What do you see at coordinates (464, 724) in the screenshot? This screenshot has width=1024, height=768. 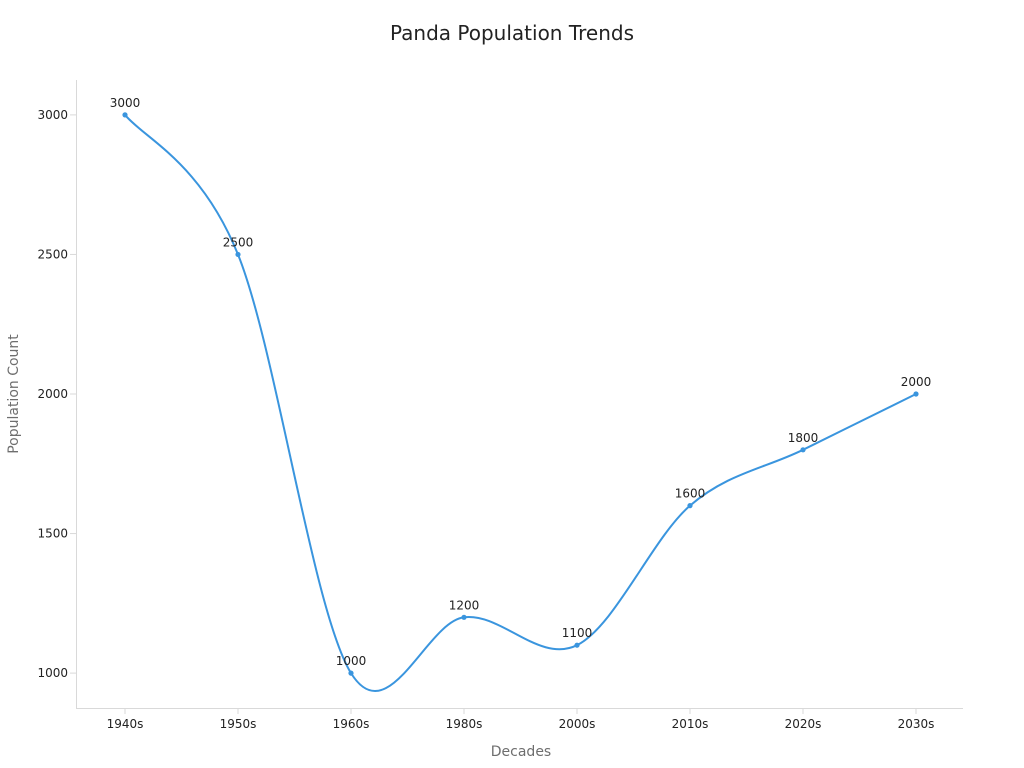 I see `x-tick-label: 1980s` at bounding box center [464, 724].